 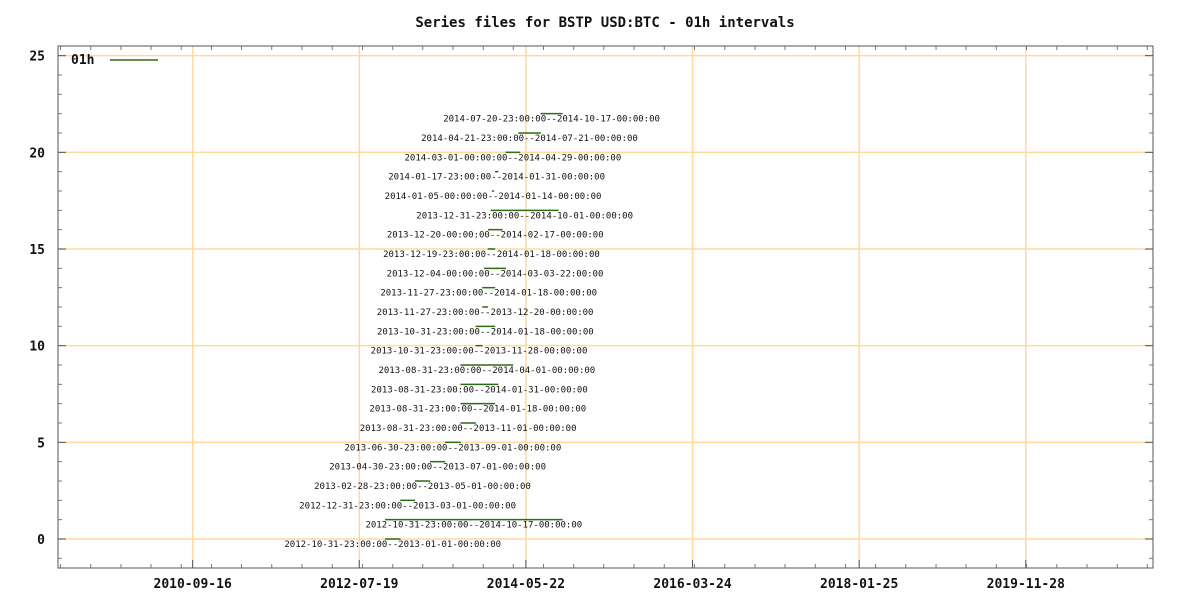 What do you see at coordinates (479, 352) in the screenshot?
I see `series-bar-label: 2013-10-31-23:00:00--2013-11-28-00:00:00` at bounding box center [479, 352].